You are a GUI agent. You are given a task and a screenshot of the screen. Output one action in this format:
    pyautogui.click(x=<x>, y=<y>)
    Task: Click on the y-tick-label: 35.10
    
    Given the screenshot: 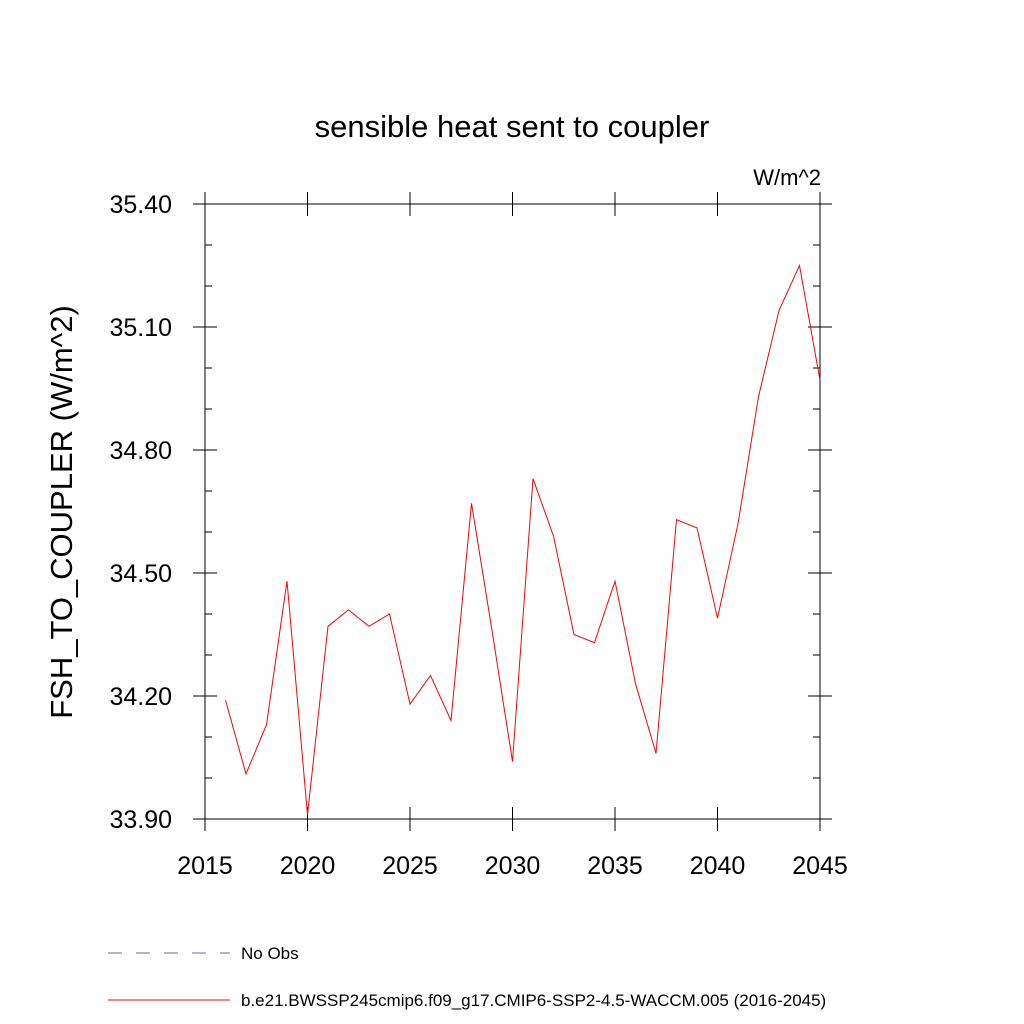 What is the action you would take?
    pyautogui.click(x=140, y=328)
    